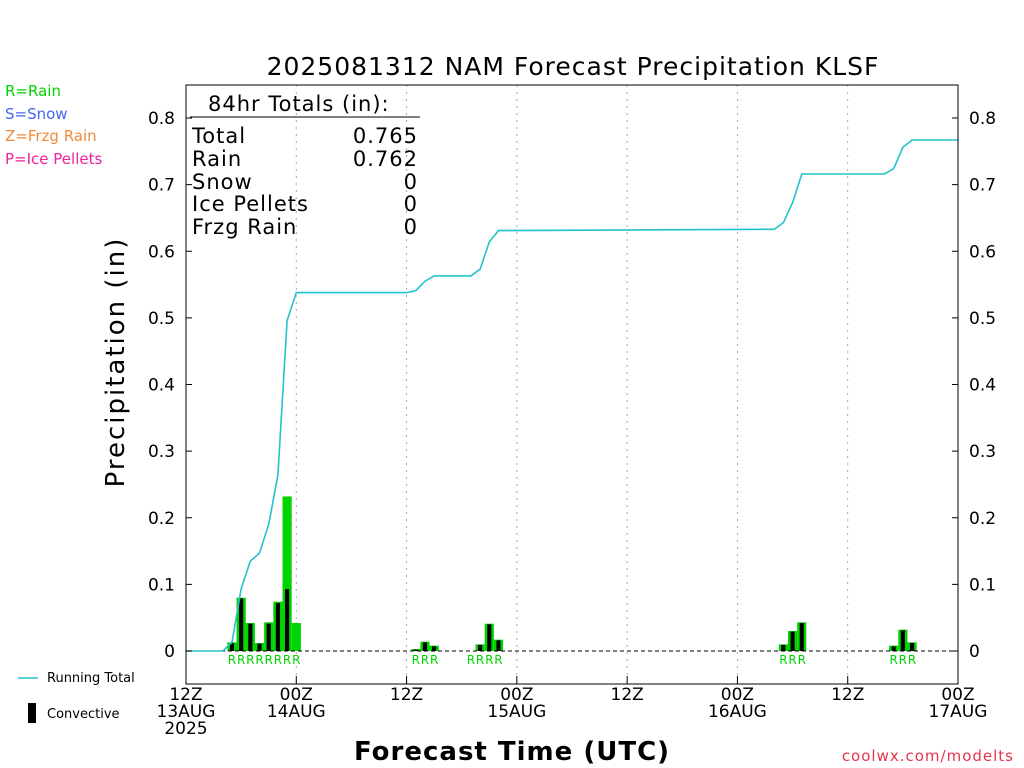 The width and height of the screenshot is (1024, 768). I want to click on totals-label-ice-pellets: Ice Pellets, so click(250, 204).